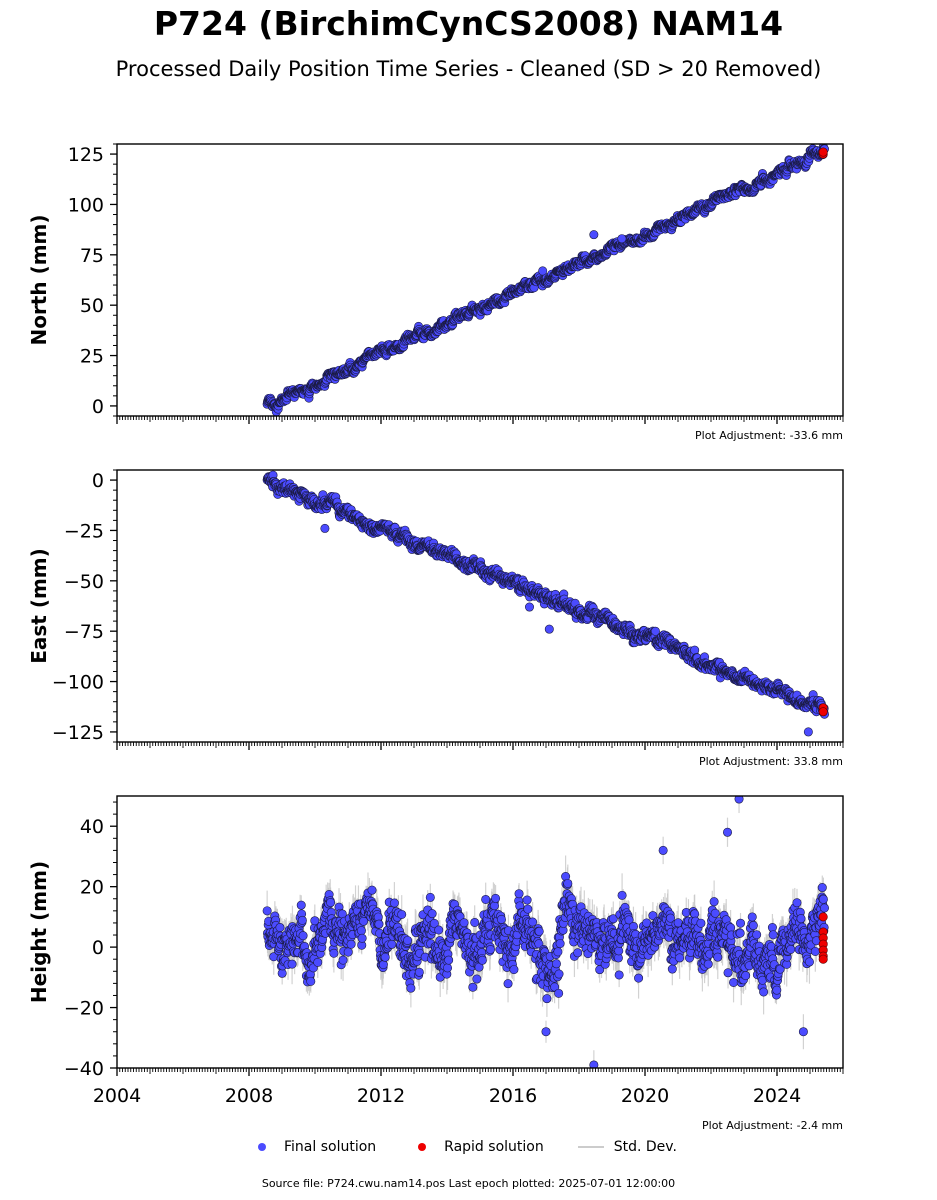 This screenshot has width=937, height=1200. Describe the element at coordinates (468, 23) in the screenshot. I see `chart-title: P724 (BirchimCynCS2008) NAM14` at that location.